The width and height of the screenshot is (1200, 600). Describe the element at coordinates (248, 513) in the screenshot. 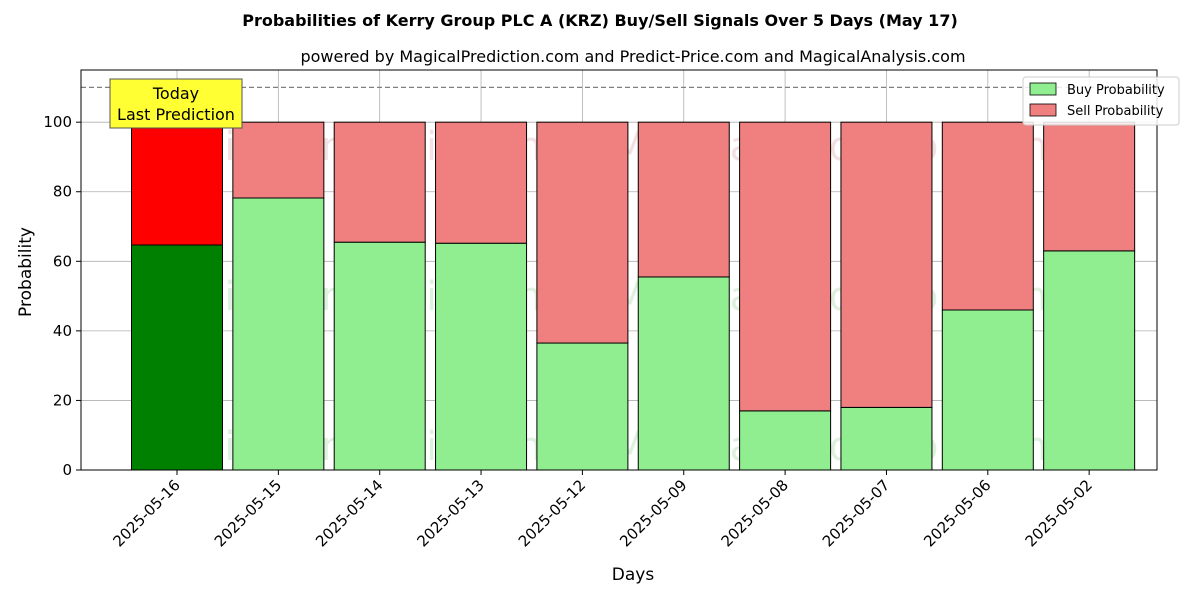

I see `x-tick-label: 2025-05-15` at that location.